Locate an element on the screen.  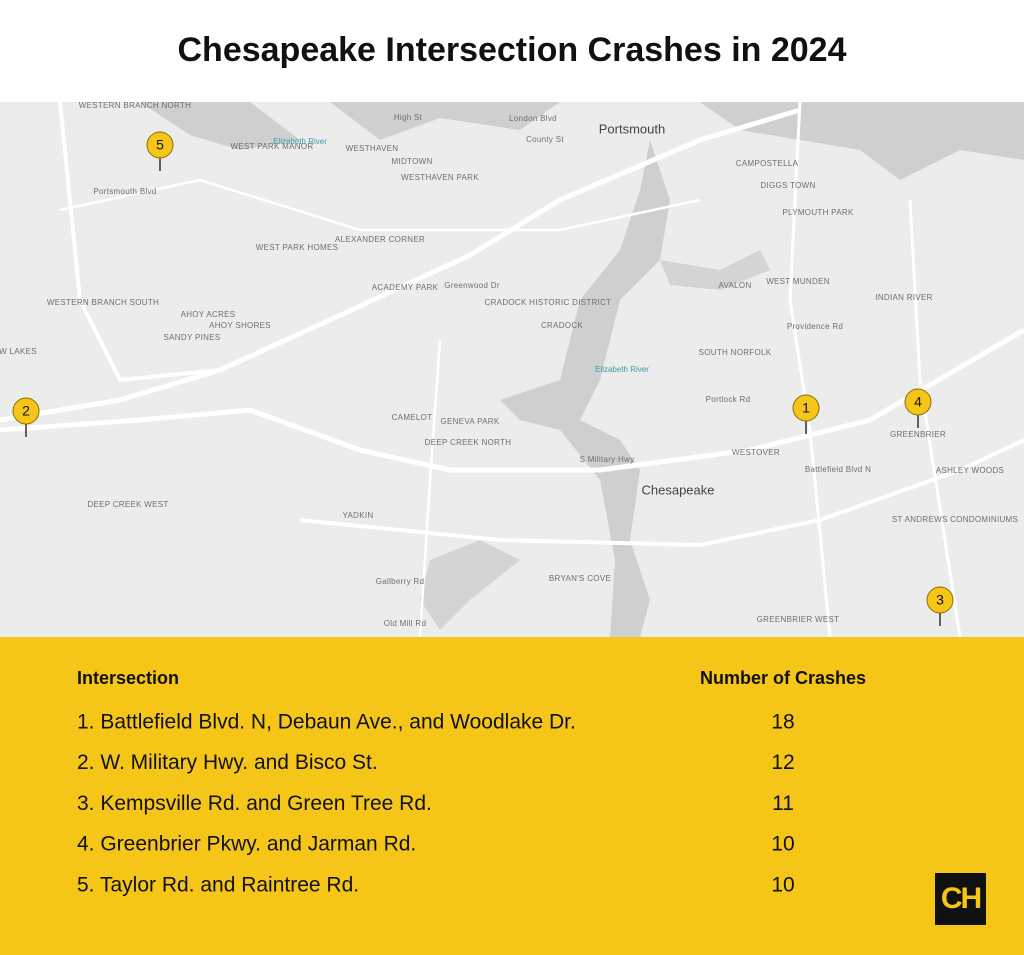
pin-label: 1 is located at coordinates (806, 408).